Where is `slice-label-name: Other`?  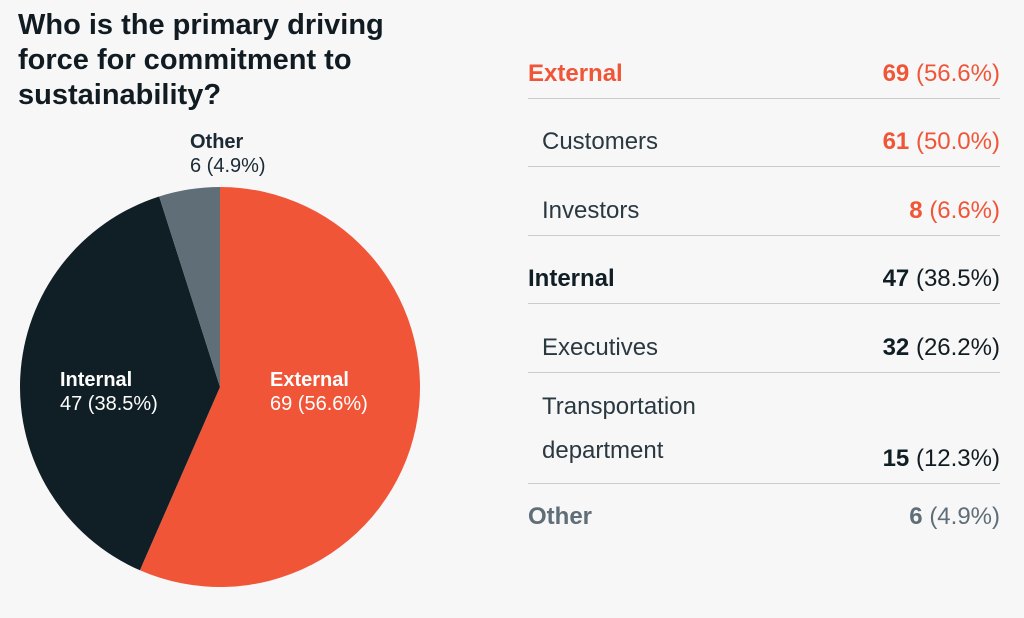
slice-label-name: Other is located at coordinates (217, 142).